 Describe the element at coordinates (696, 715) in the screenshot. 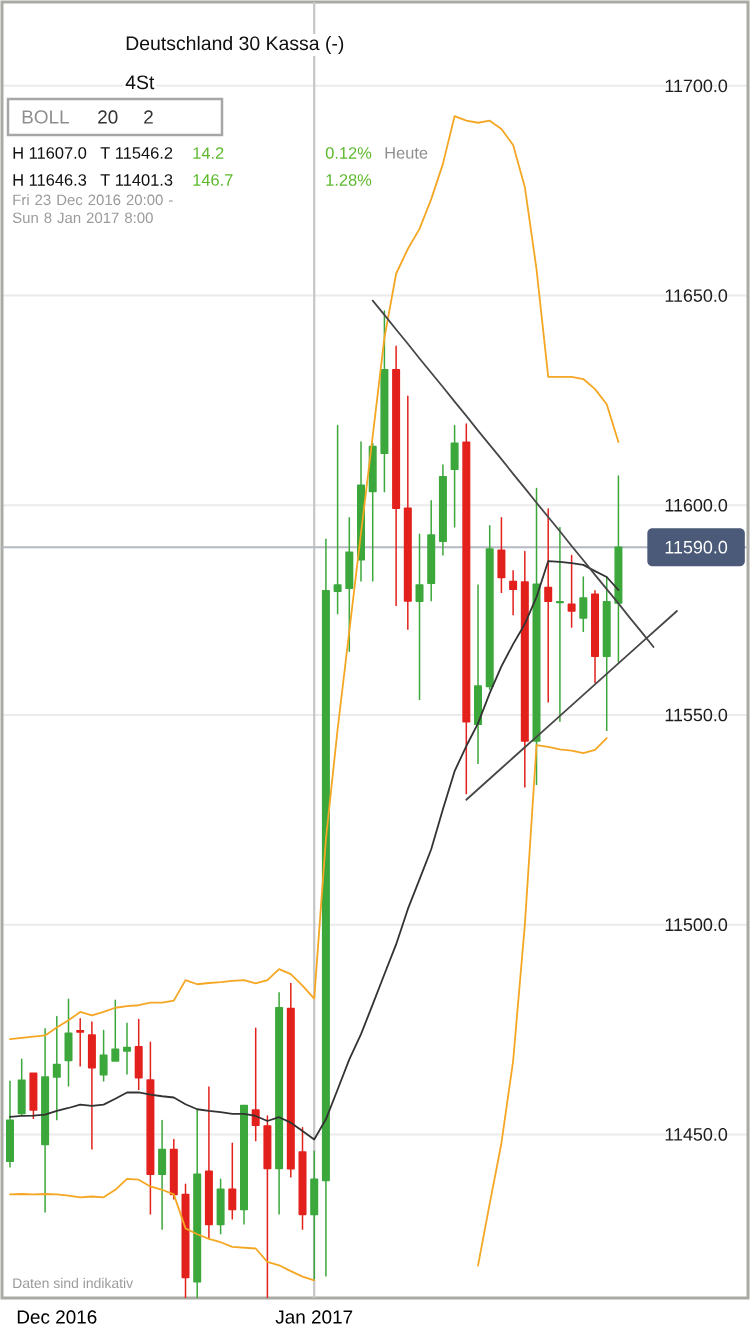

I see `y-tick-label: 11550.0` at that location.